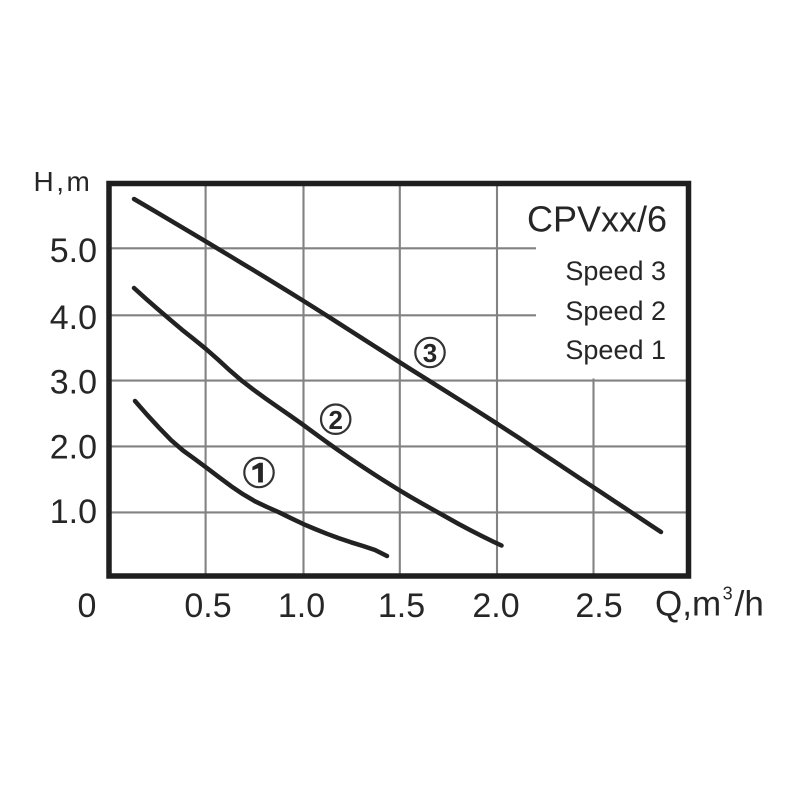 The image size is (800, 800). What do you see at coordinates (63, 181) in the screenshot?
I see `svg-text: H,m` at bounding box center [63, 181].